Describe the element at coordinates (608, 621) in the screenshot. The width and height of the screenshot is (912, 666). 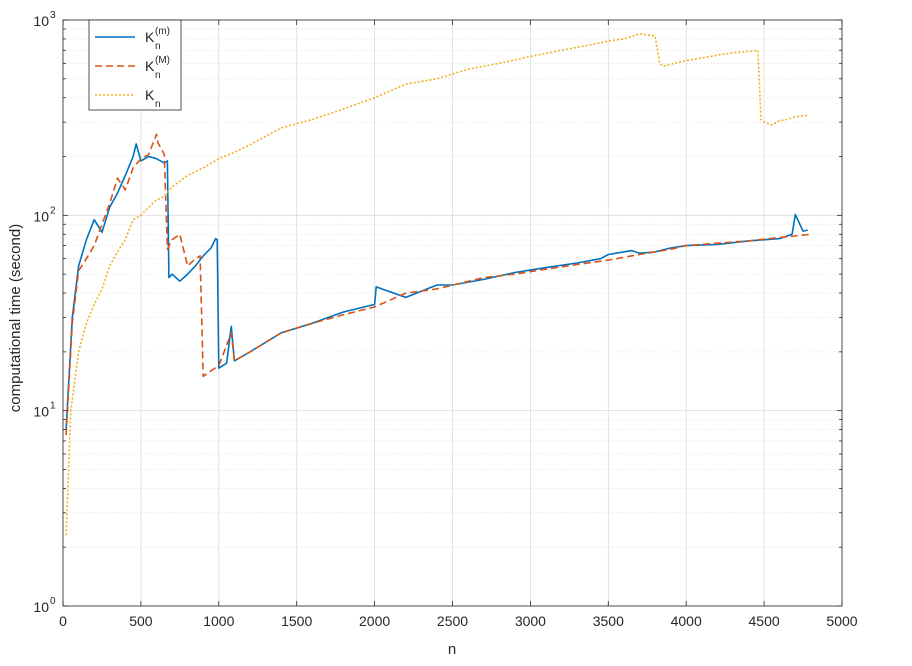
I see `x-tick-label: 3500` at that location.